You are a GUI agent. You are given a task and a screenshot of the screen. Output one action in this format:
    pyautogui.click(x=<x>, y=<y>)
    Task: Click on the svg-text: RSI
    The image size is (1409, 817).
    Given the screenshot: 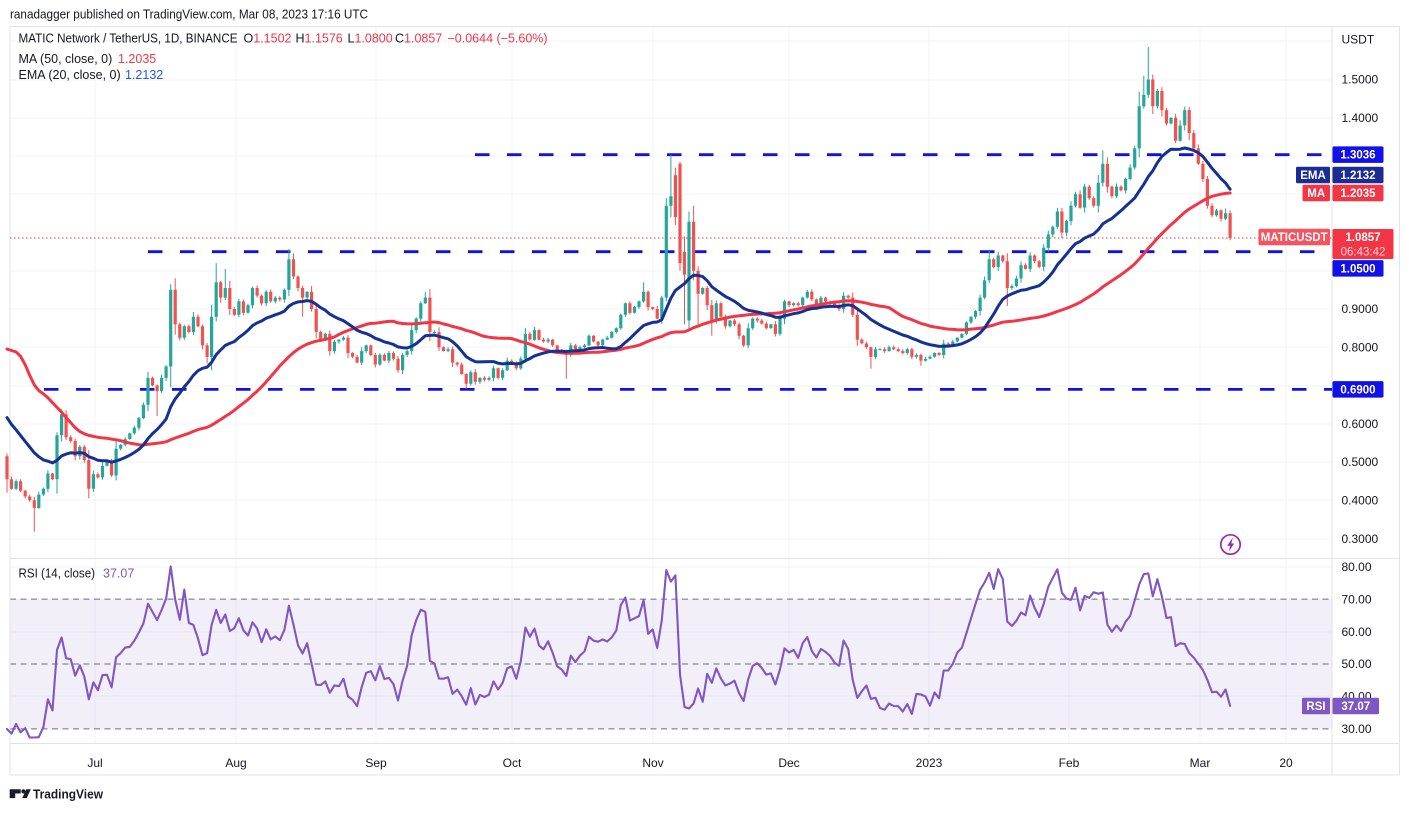 What is the action you would take?
    pyautogui.click(x=1315, y=707)
    